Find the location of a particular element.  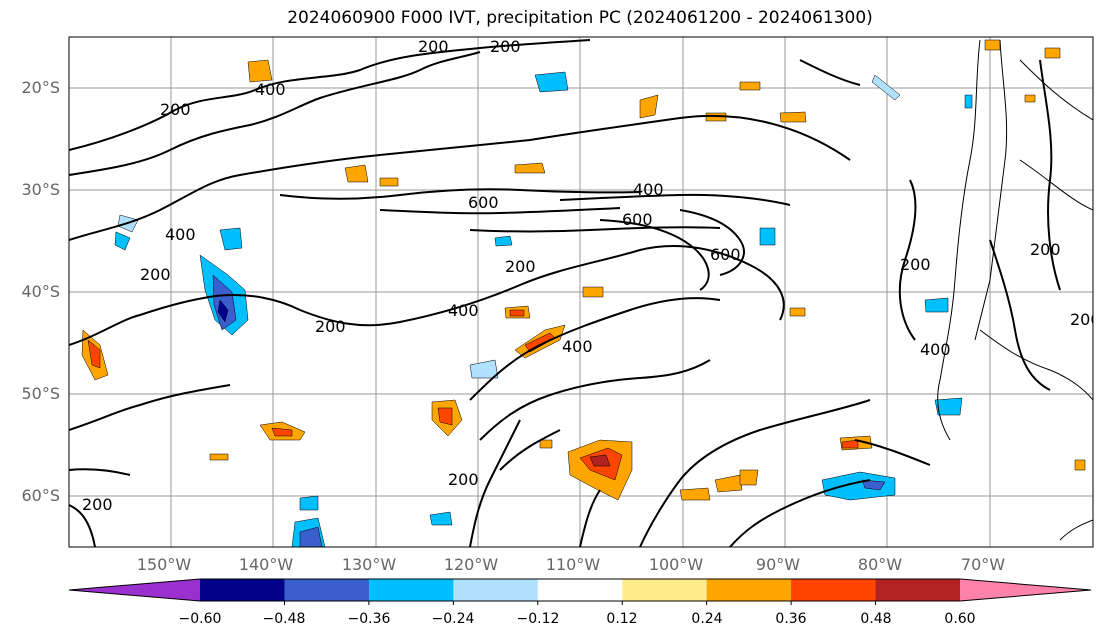

lat-label: 40°S is located at coordinates (40, 291).